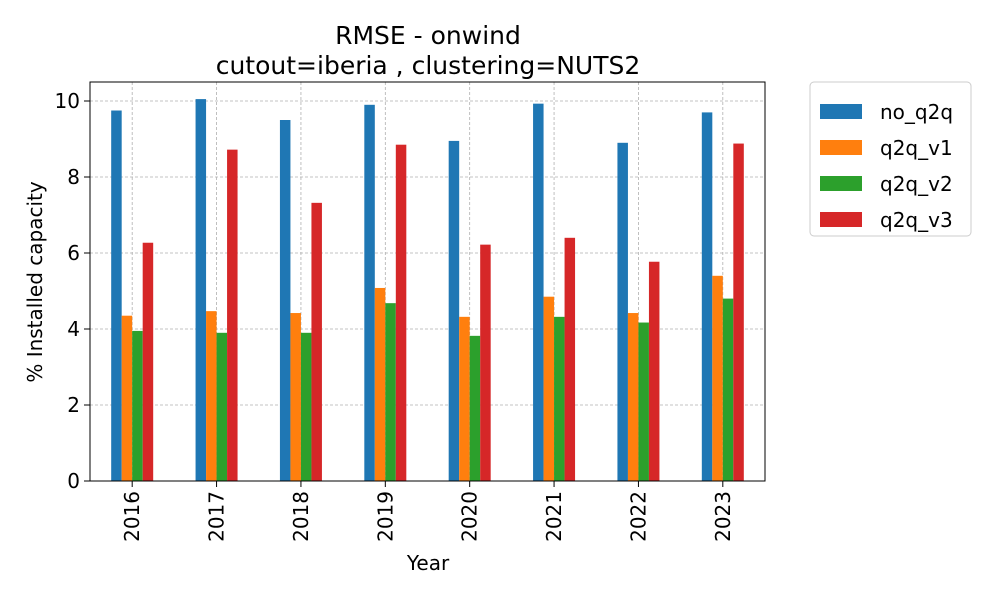  What do you see at coordinates (232, 315) in the screenshot?
I see `bar-q2q_v3-2017` at bounding box center [232, 315].